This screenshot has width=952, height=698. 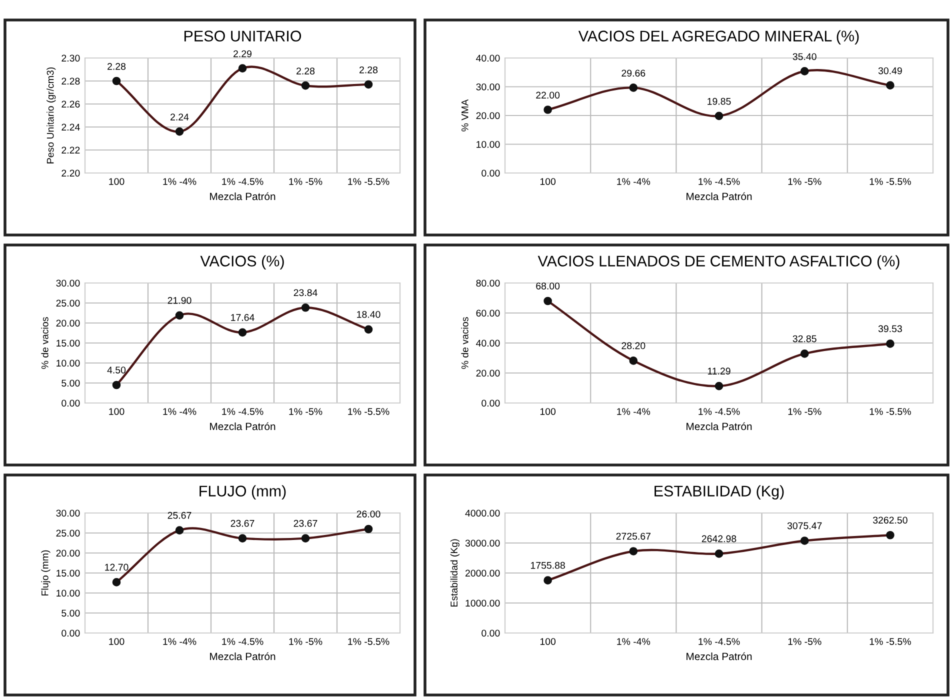 What do you see at coordinates (71, 81) in the screenshot?
I see `y-tick-label: 2.28` at bounding box center [71, 81].